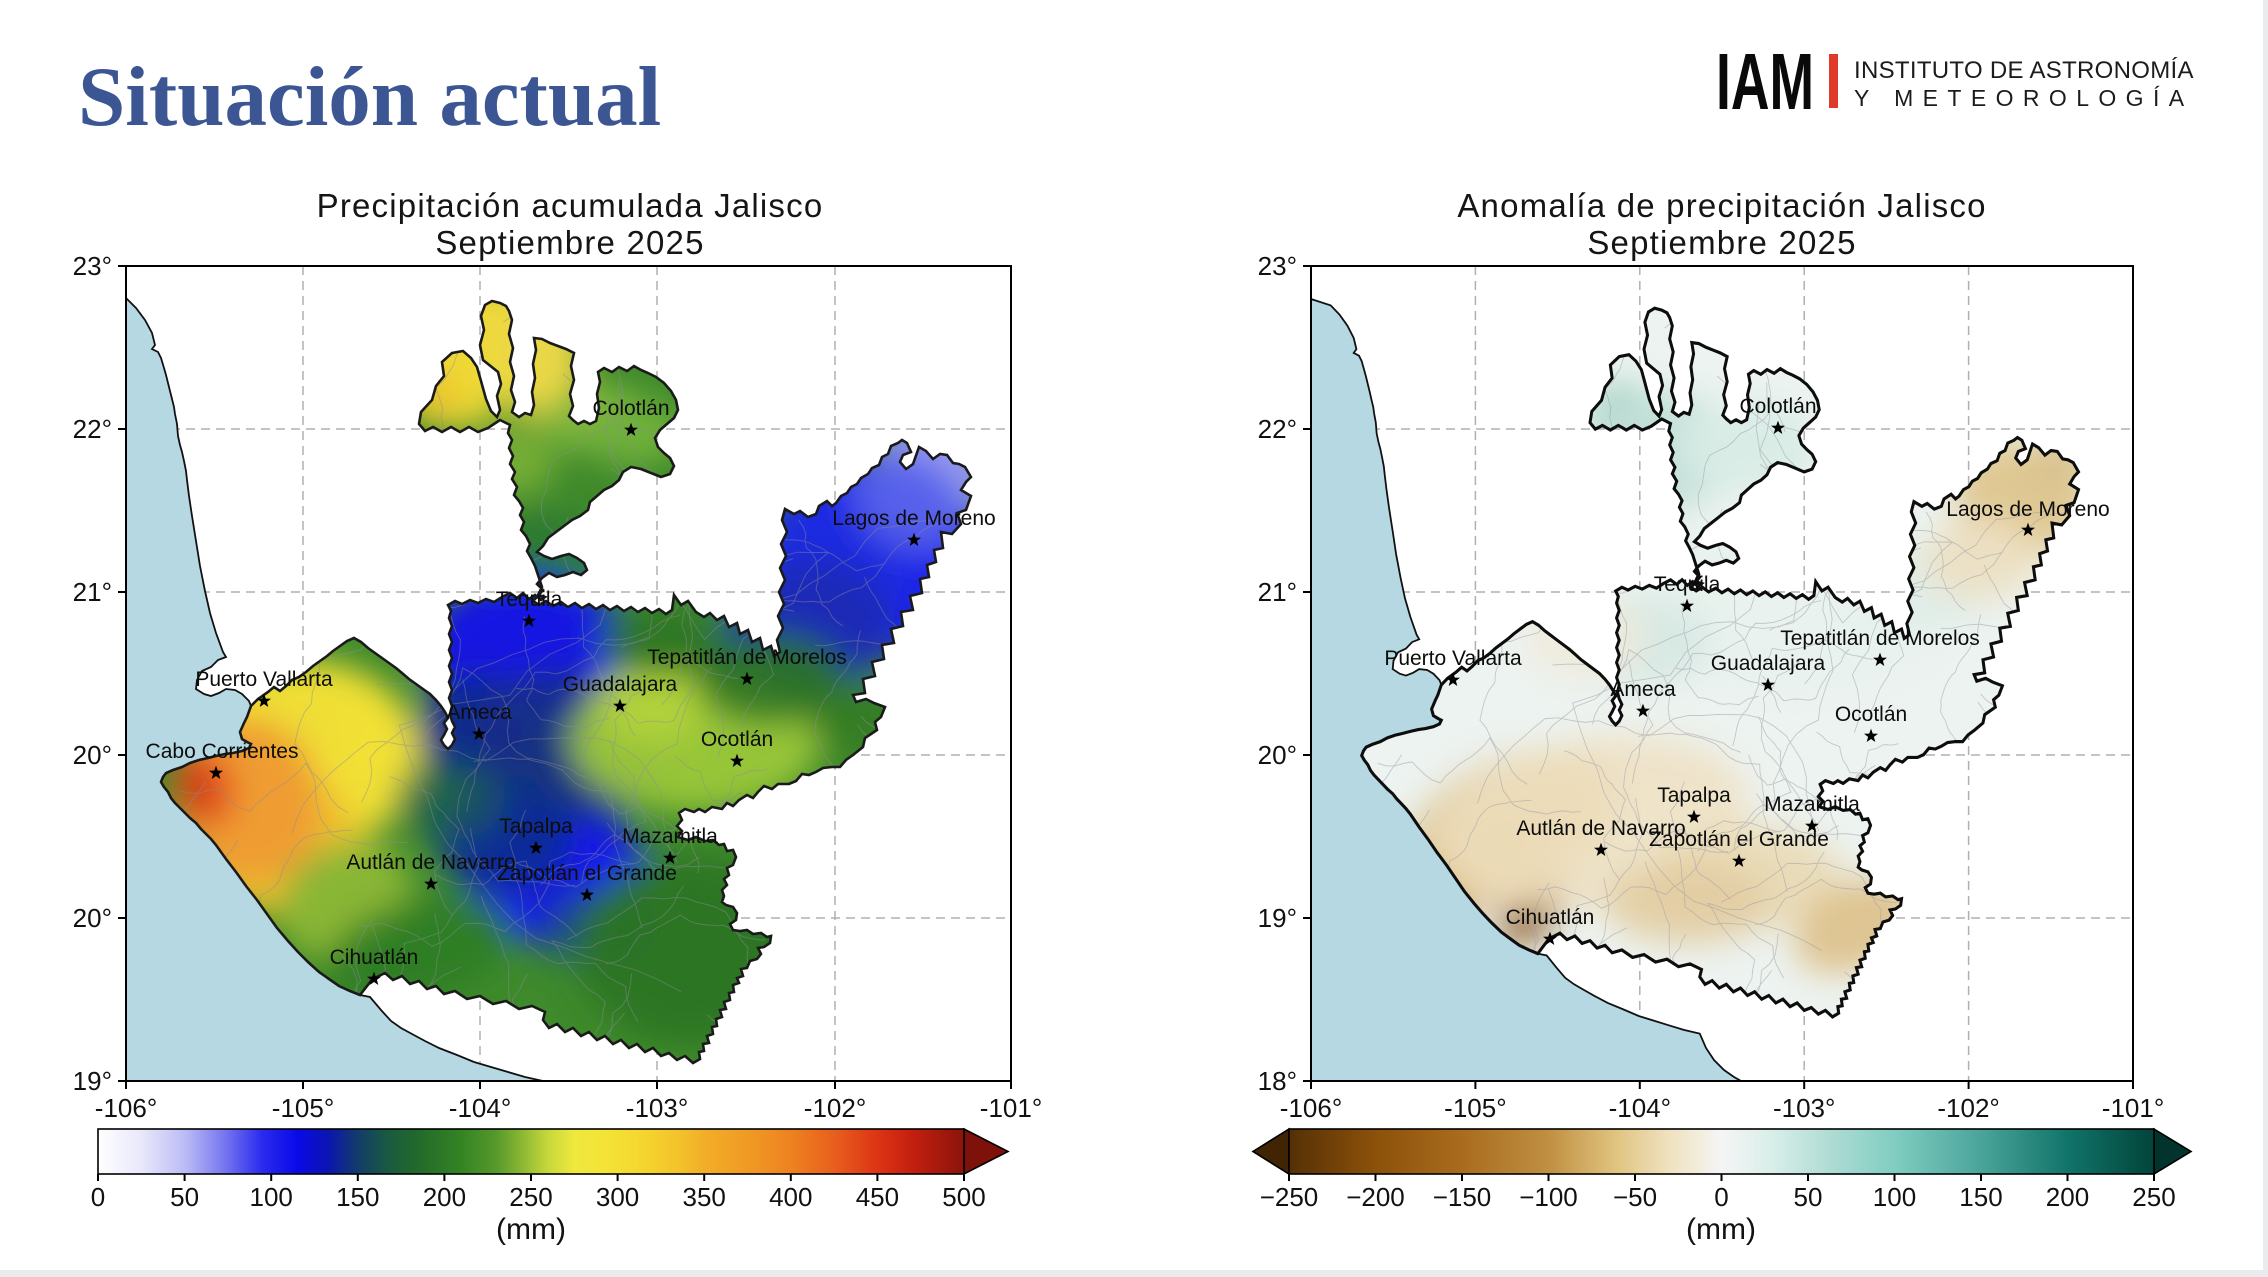  What do you see at coordinates (222, 751) in the screenshot?
I see `svg-text: Cabo Corrientes` at bounding box center [222, 751].